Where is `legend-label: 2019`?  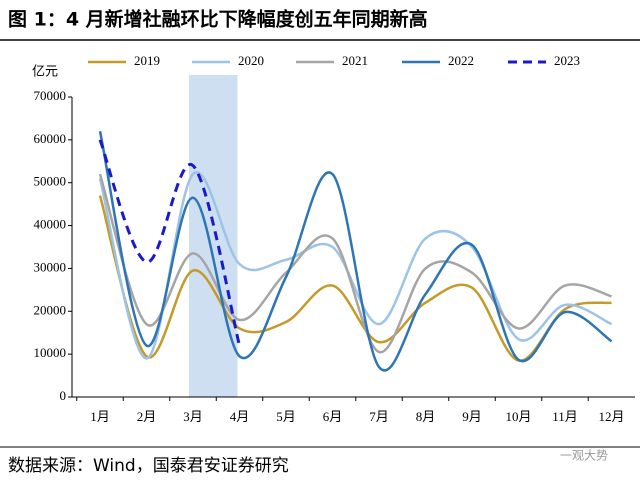 legend-label: 2019 is located at coordinates (147, 60).